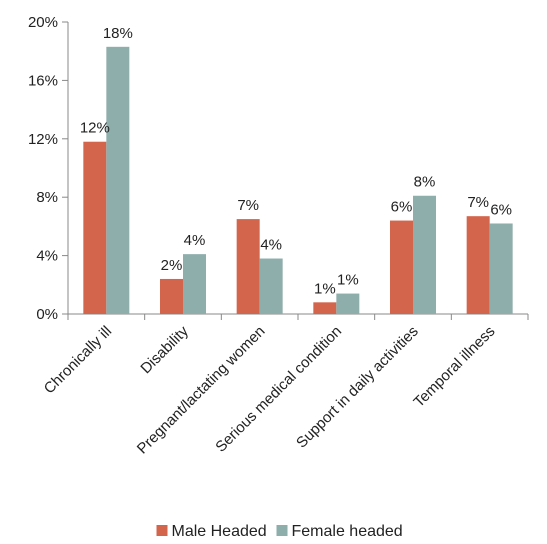 The image size is (547, 544). What do you see at coordinates (357, 387) in the screenshot?
I see `category-label: Support in daily activities` at bounding box center [357, 387].